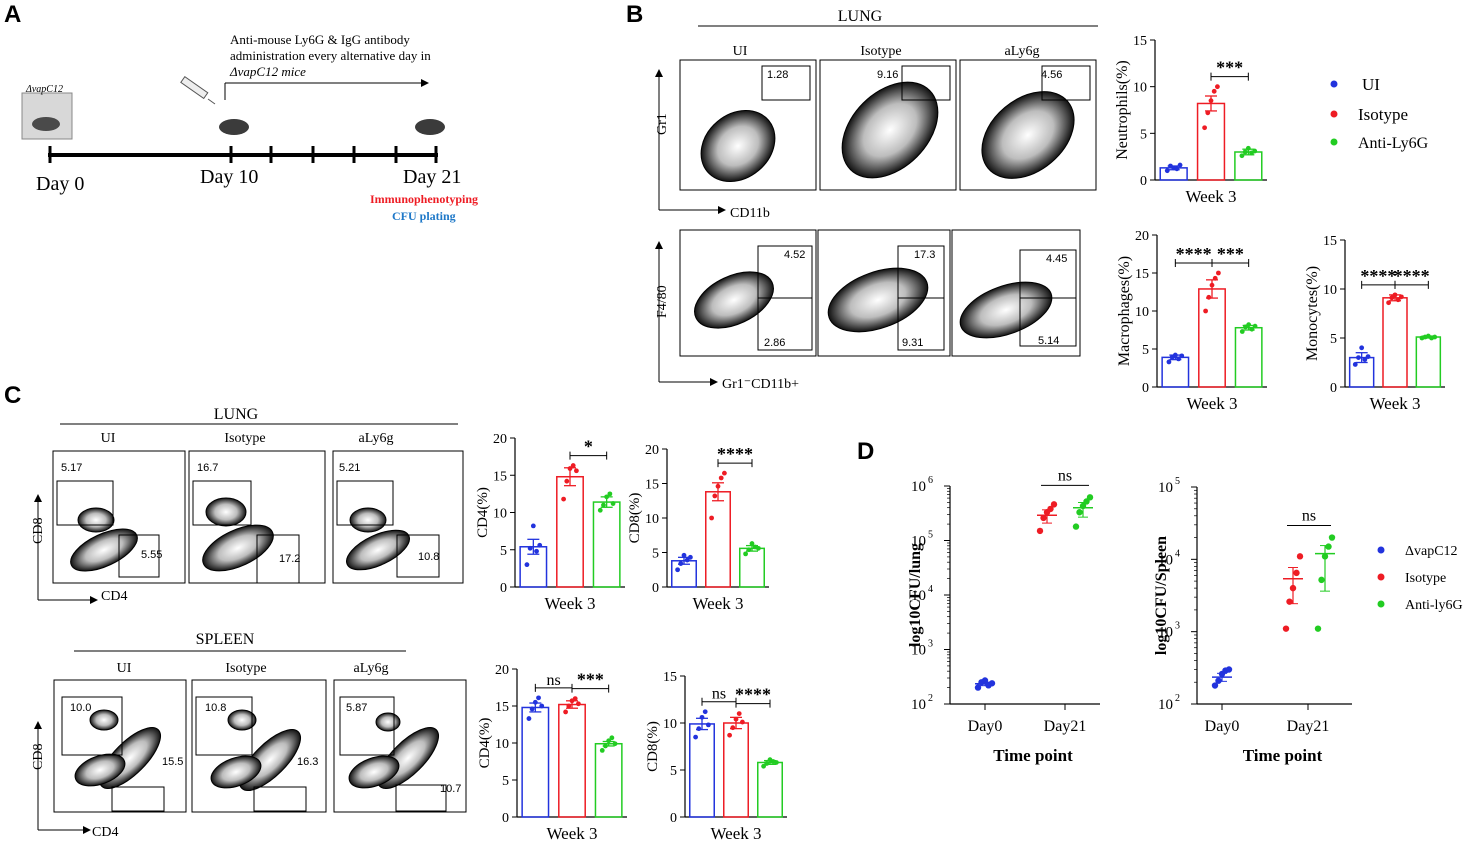 The width and height of the screenshot is (1477, 847). Describe the element at coordinates (1124, 311) in the screenshot. I see `y-axis-title: Macrophages(%)` at that location.